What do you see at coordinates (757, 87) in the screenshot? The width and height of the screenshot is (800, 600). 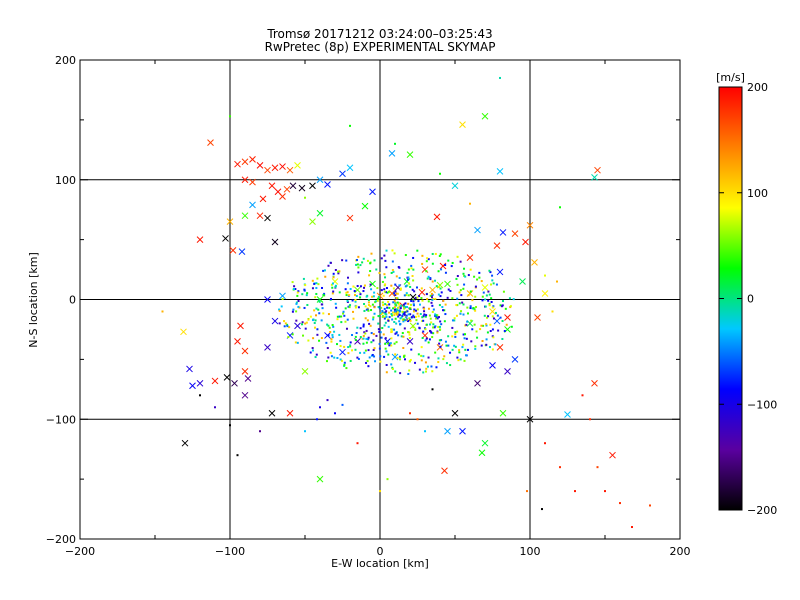 I see `colorbar-tick-label: 200` at bounding box center [757, 87].